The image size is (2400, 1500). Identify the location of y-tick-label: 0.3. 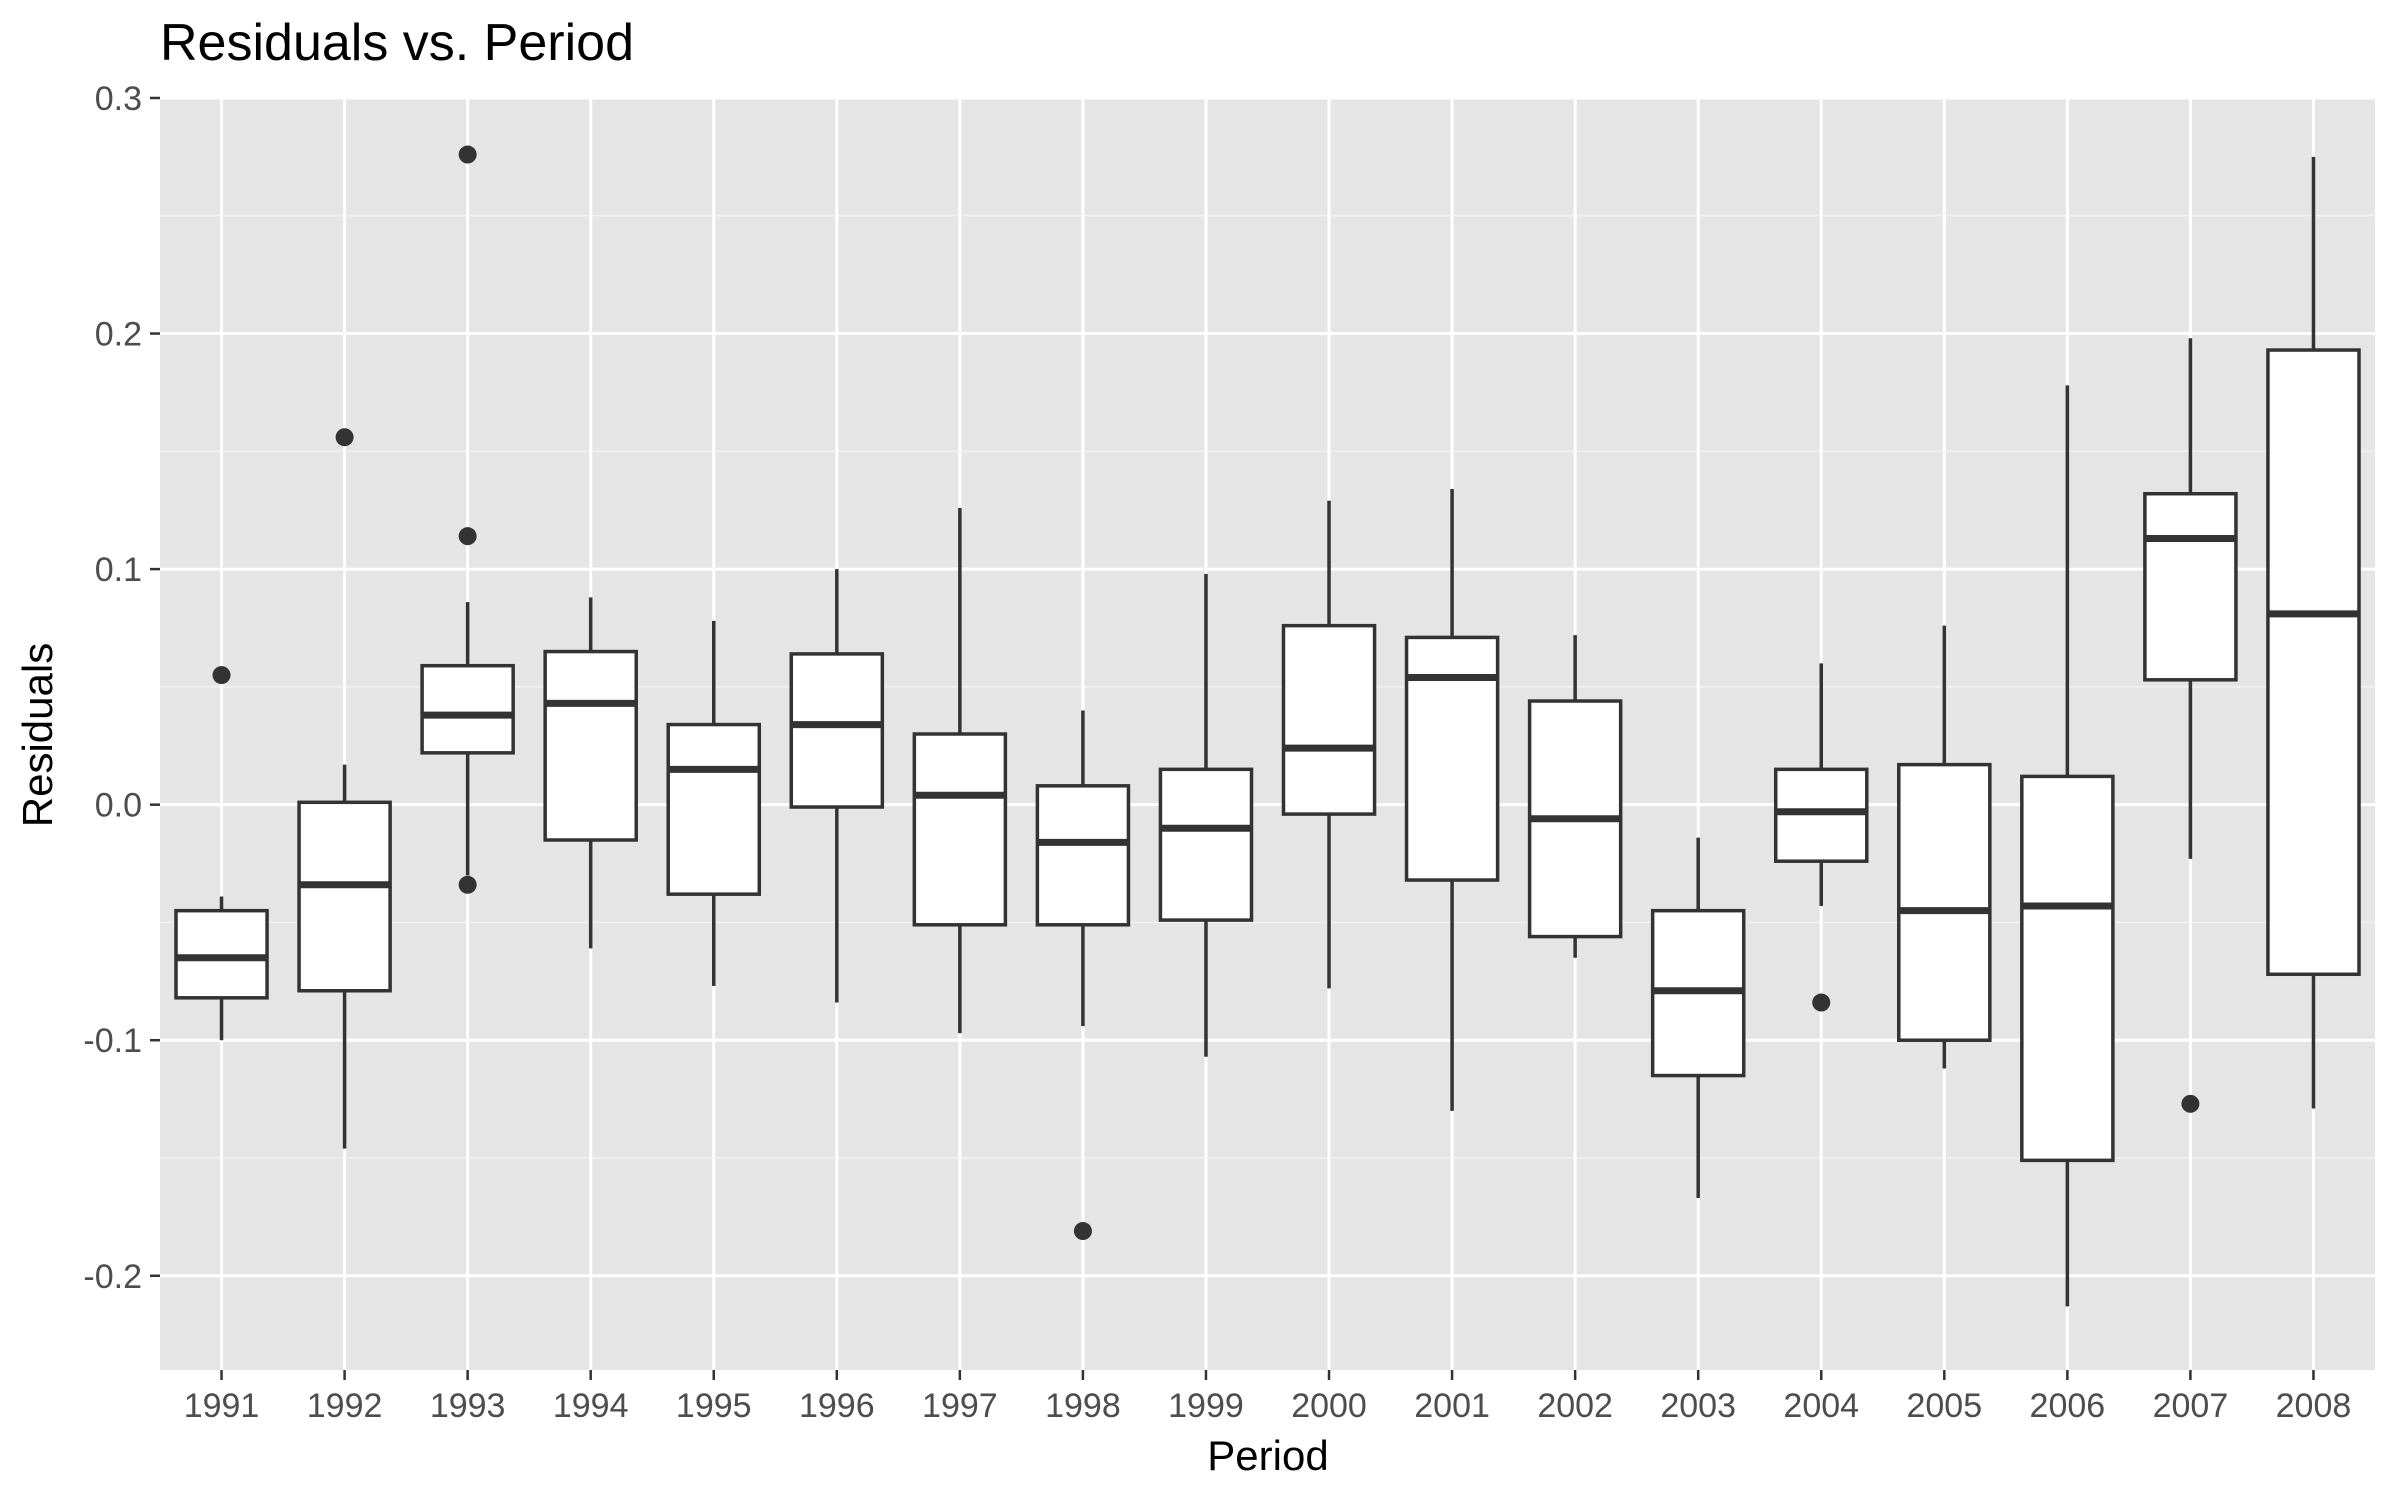
(118, 99).